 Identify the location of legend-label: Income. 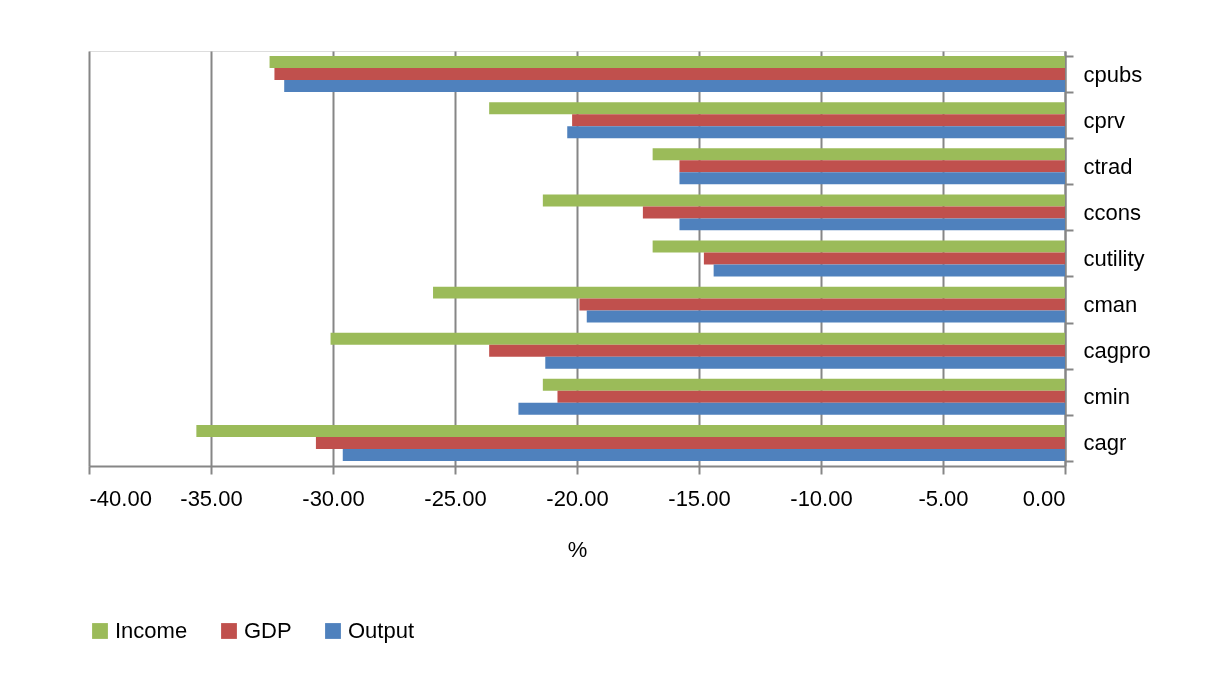
(151, 630).